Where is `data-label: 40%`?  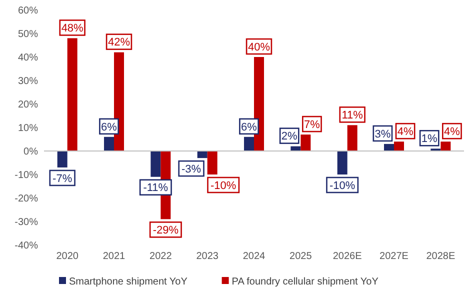 data-label: 40% is located at coordinates (259, 47).